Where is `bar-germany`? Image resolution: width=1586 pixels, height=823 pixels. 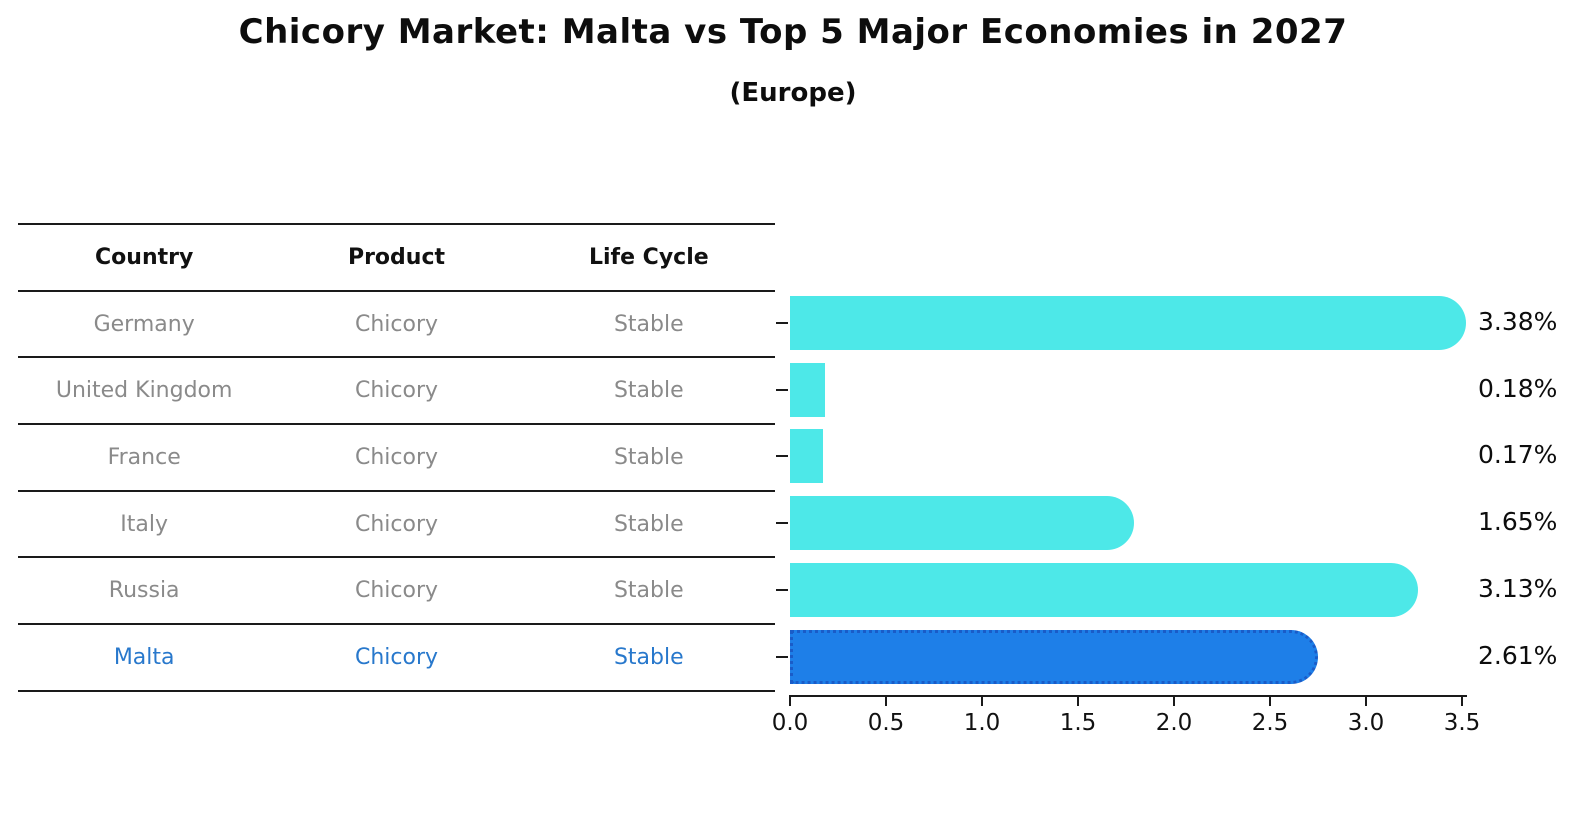
bar-germany is located at coordinates (1128, 323).